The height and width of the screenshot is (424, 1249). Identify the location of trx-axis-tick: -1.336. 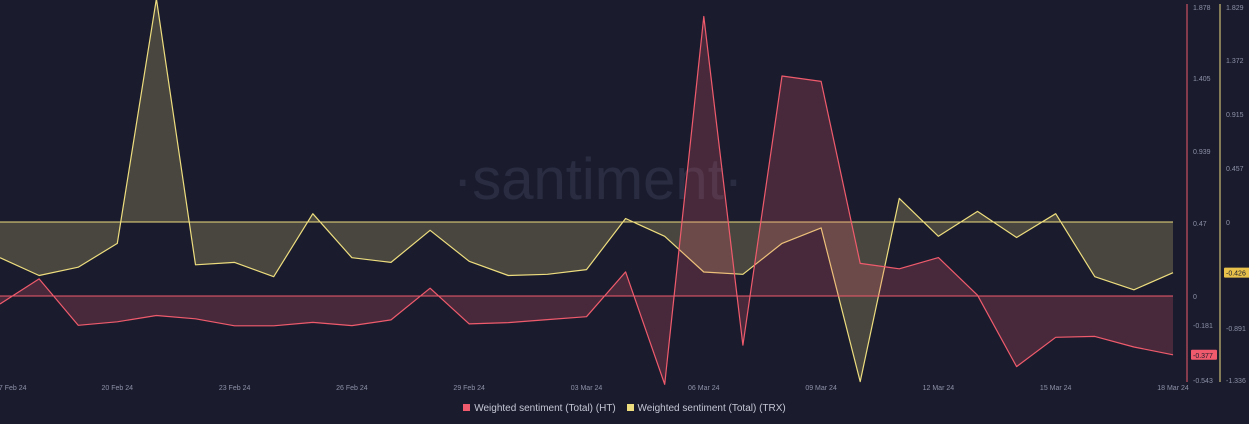
(1236, 381).